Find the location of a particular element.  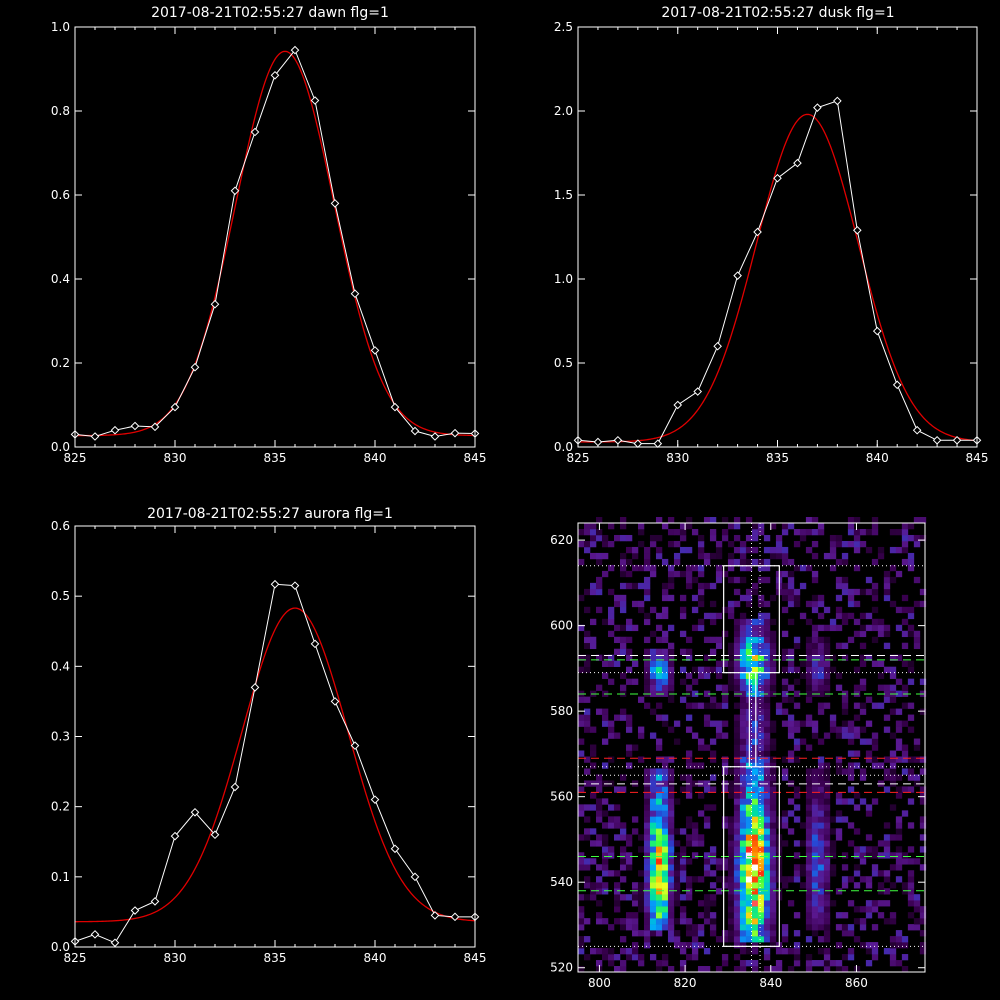

x-tick-label: 845 is located at coordinates (475, 958).